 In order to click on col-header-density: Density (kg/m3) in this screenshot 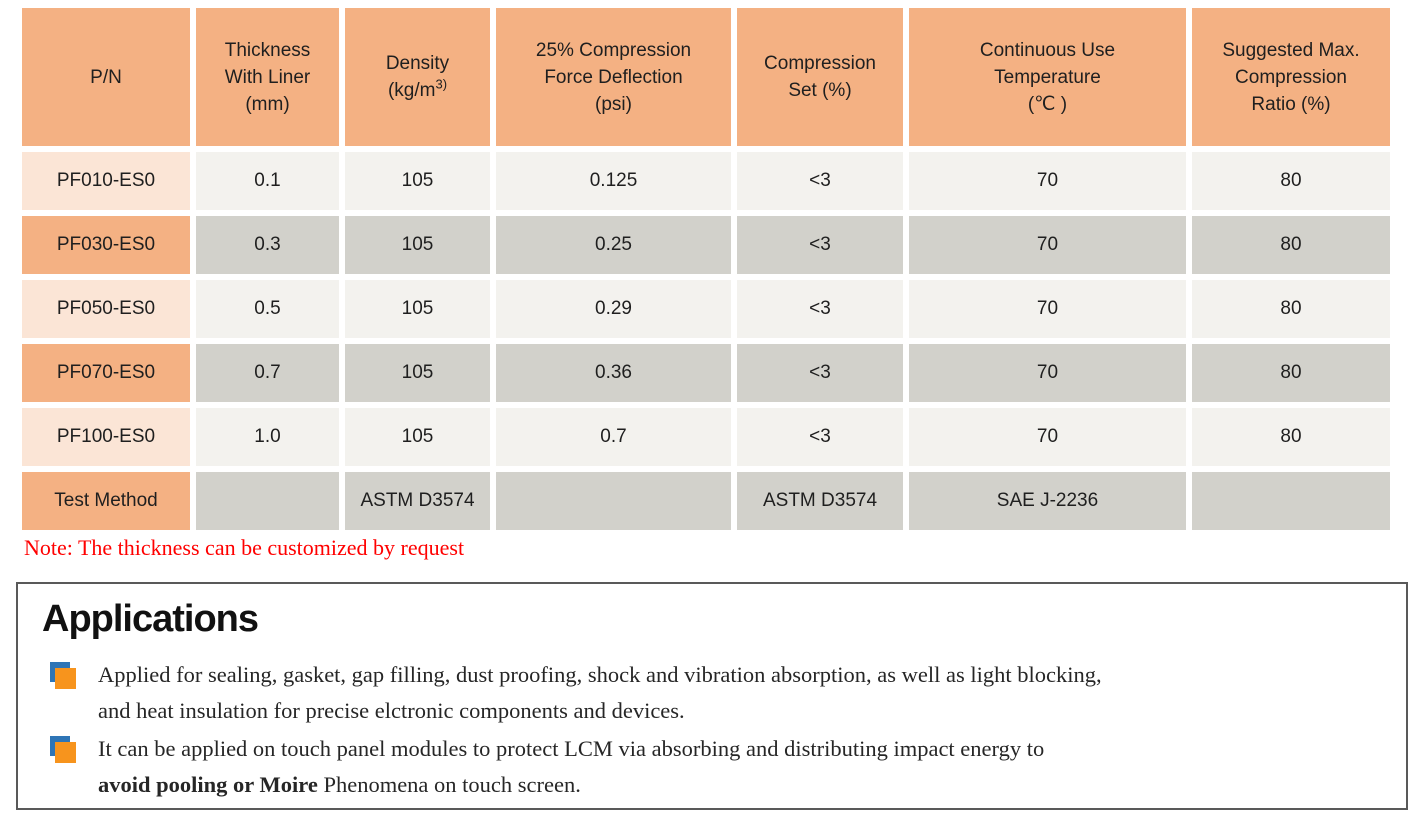, I will do `click(417, 77)`.